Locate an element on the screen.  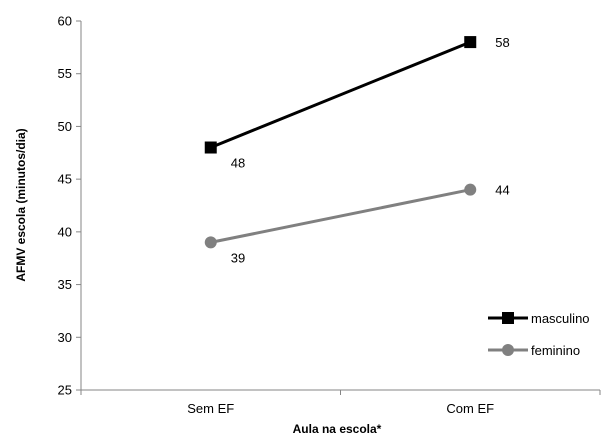
y-axis-title: AFMV escola (minutos/dia) is located at coordinates (21, 204).